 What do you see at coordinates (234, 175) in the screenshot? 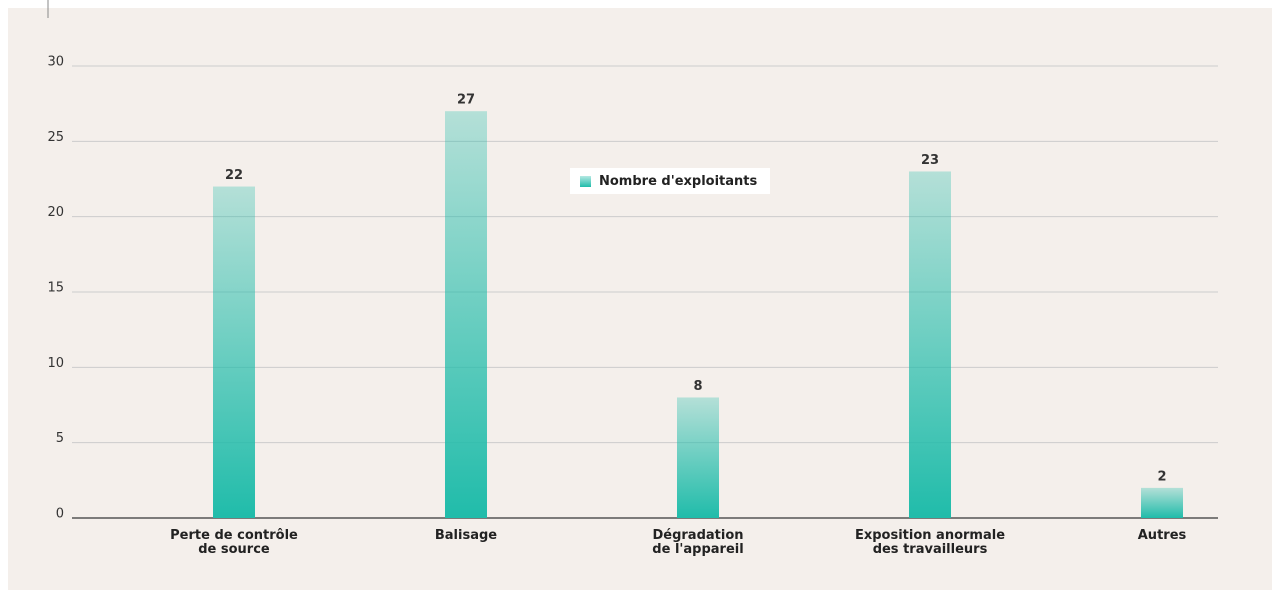
I see `value-label: 22` at bounding box center [234, 175].